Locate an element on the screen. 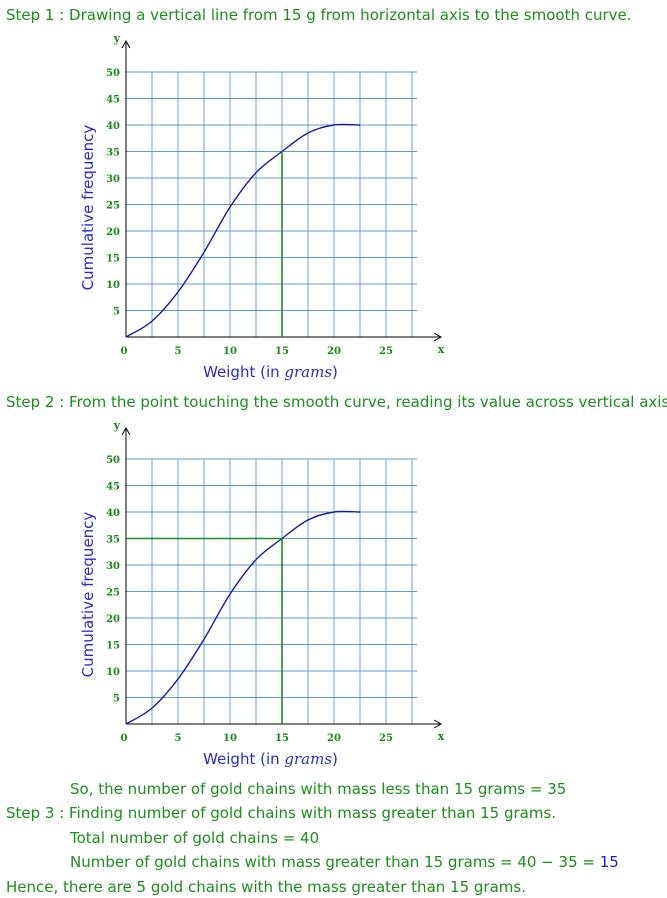 This screenshot has width=667, height=898. total-text: Total number of gold chains is located at coordinates (176, 838).